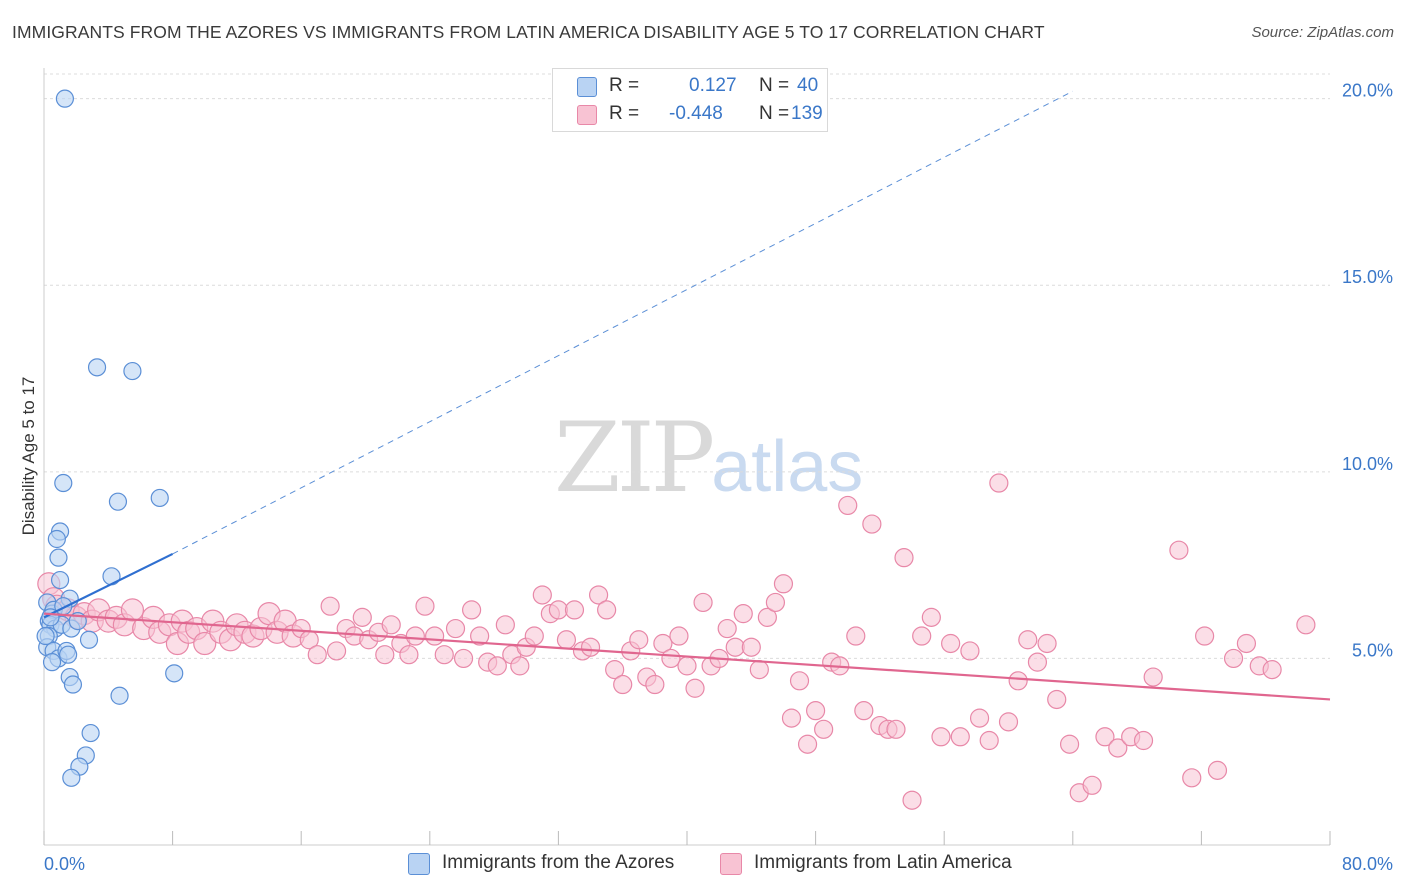 This screenshot has width=1406, height=892. I want to click on legend-n-label: N =, so click(774, 85).